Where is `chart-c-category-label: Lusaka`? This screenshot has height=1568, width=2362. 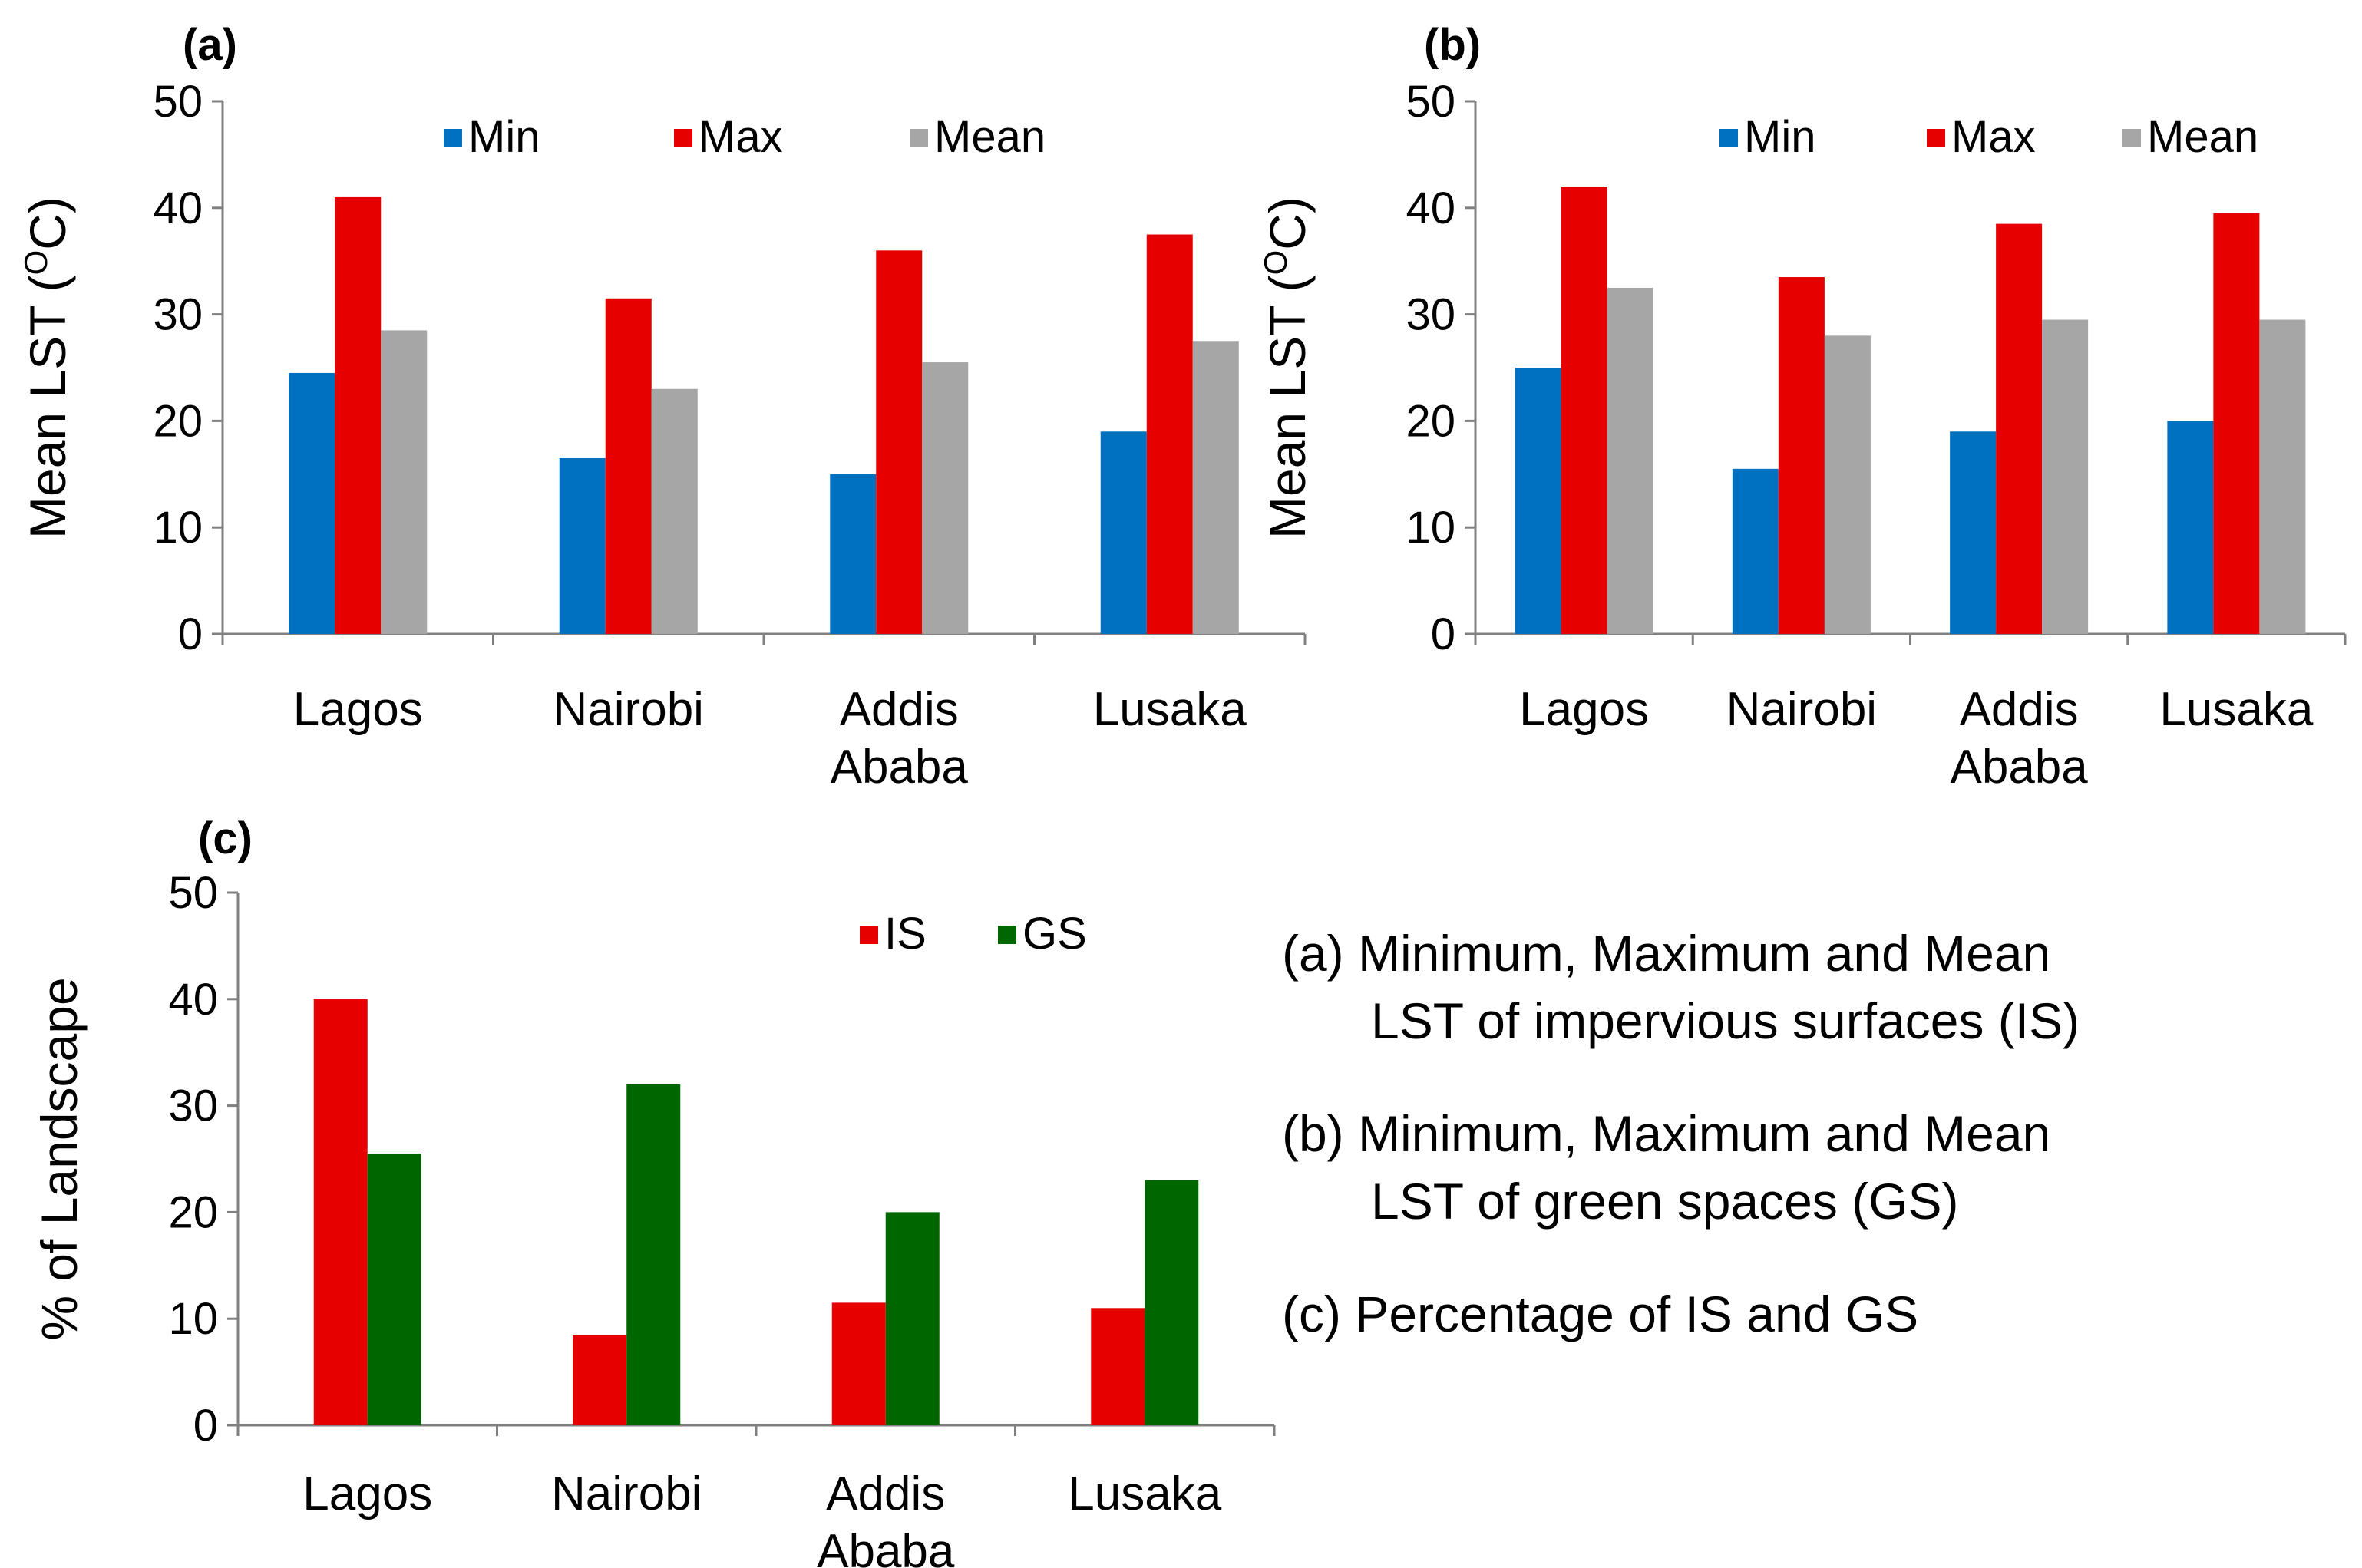 chart-c-category-label: Lusaka is located at coordinates (1144, 1493).